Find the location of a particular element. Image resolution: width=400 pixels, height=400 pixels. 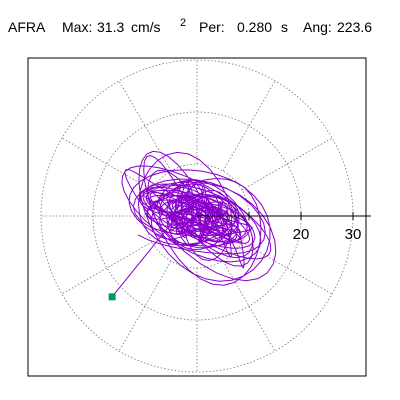

max-label: Max: is located at coordinates (77, 27).